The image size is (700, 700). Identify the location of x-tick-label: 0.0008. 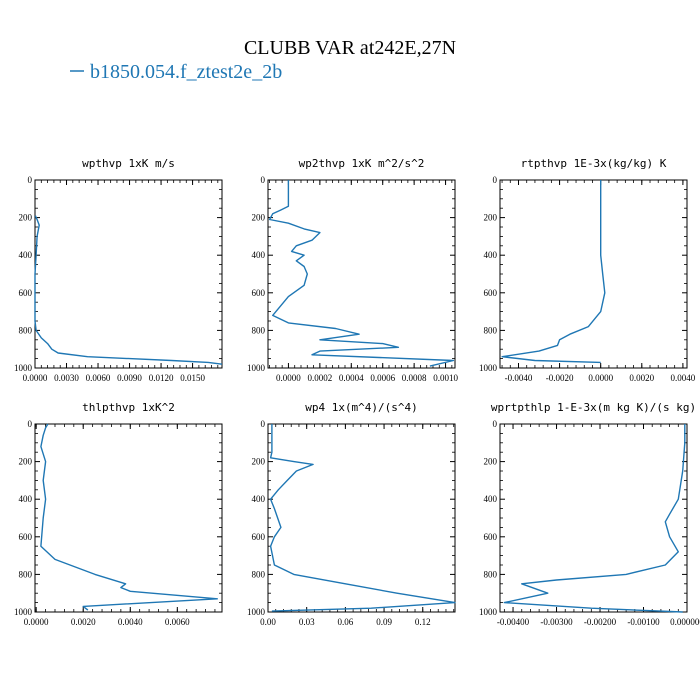
(414, 378).